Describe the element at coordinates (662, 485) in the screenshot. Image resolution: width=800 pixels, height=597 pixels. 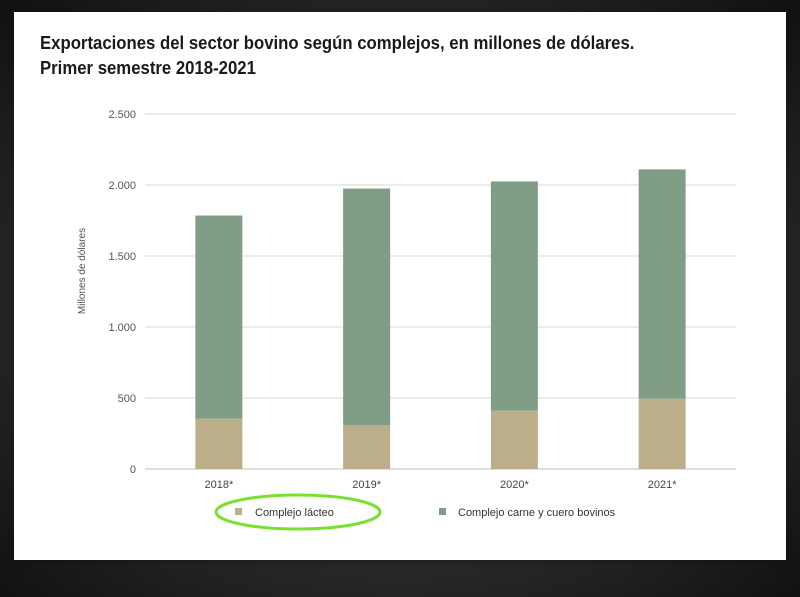
I see `x-tick-label: 2021*` at that location.